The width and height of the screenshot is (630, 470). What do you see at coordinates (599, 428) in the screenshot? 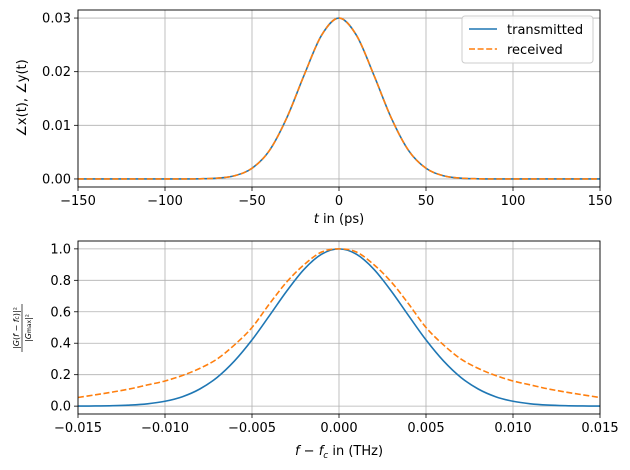
I see `x-tick-label: 0.015` at bounding box center [599, 428].